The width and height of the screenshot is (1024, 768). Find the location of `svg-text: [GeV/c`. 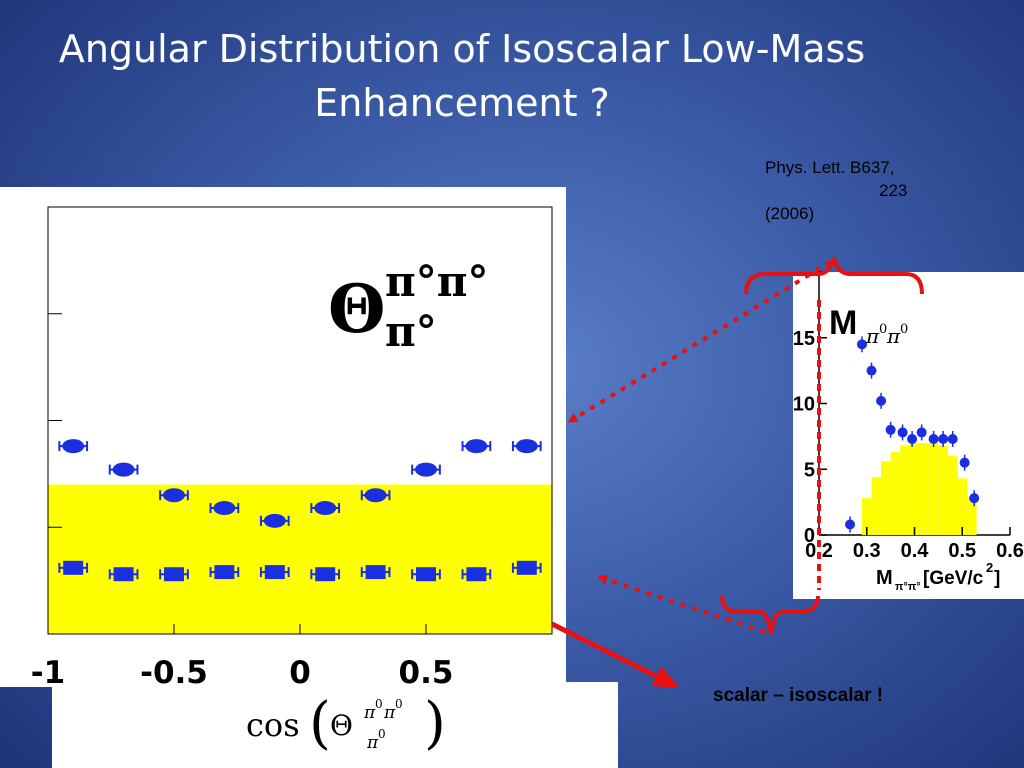

svg-text: [GeV/c is located at coordinates (953, 578).